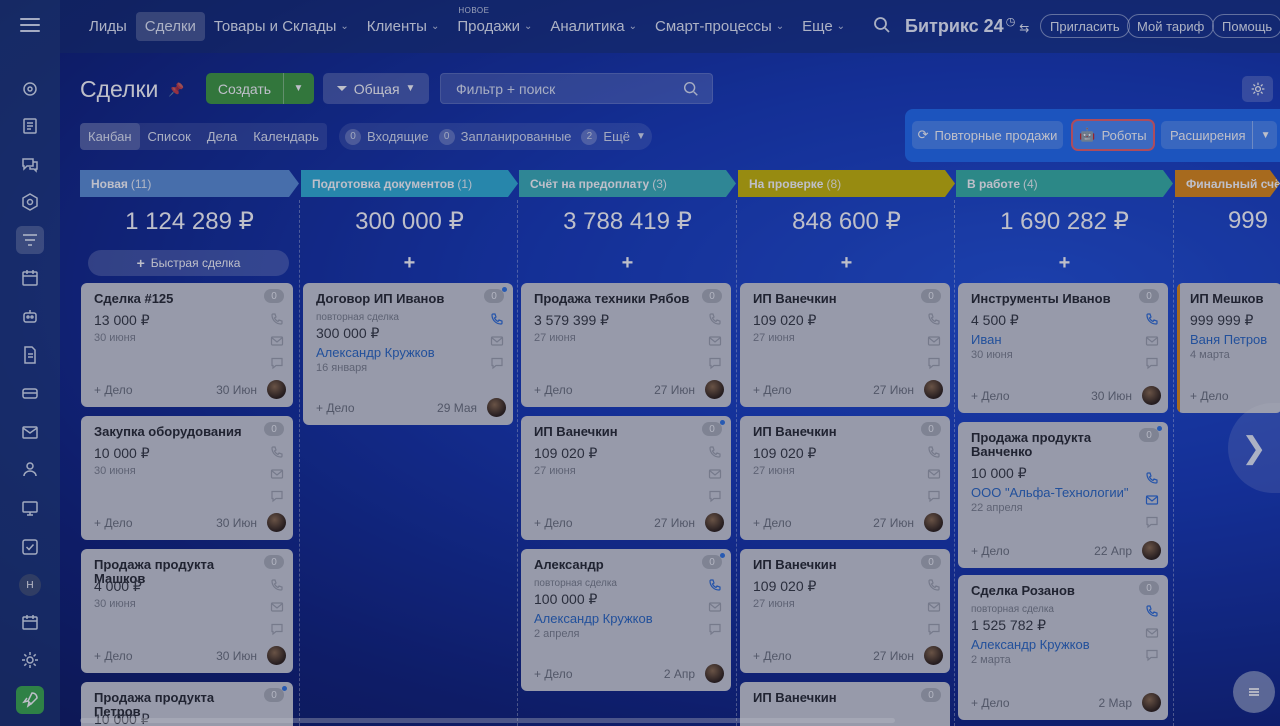 This screenshot has height=726, width=1280. Describe the element at coordinates (1113, 135) in the screenshot. I see `robots-button: 🤖 Роботы` at that location.